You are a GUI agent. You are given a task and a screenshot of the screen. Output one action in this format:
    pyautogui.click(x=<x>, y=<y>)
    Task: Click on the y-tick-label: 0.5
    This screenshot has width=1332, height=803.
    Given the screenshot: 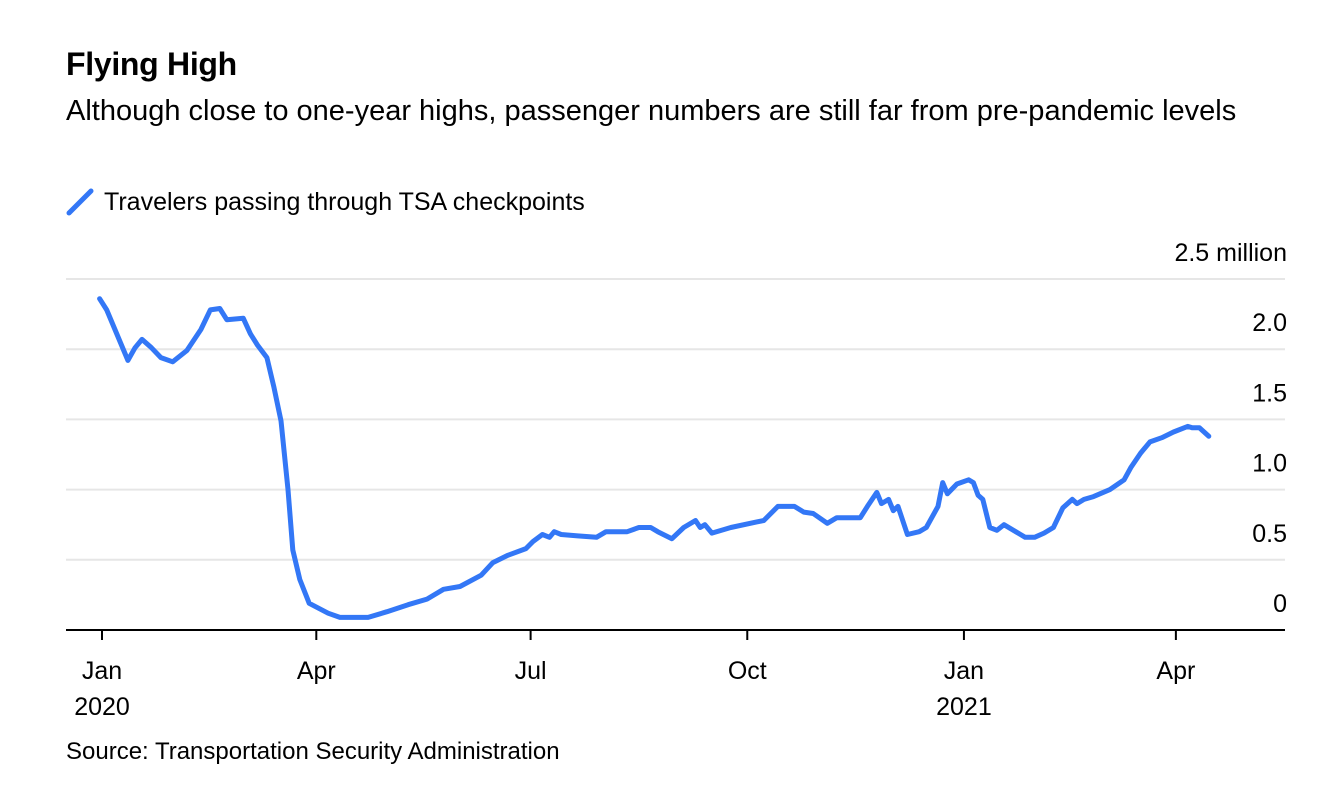 What is the action you would take?
    pyautogui.click(x=1269, y=534)
    